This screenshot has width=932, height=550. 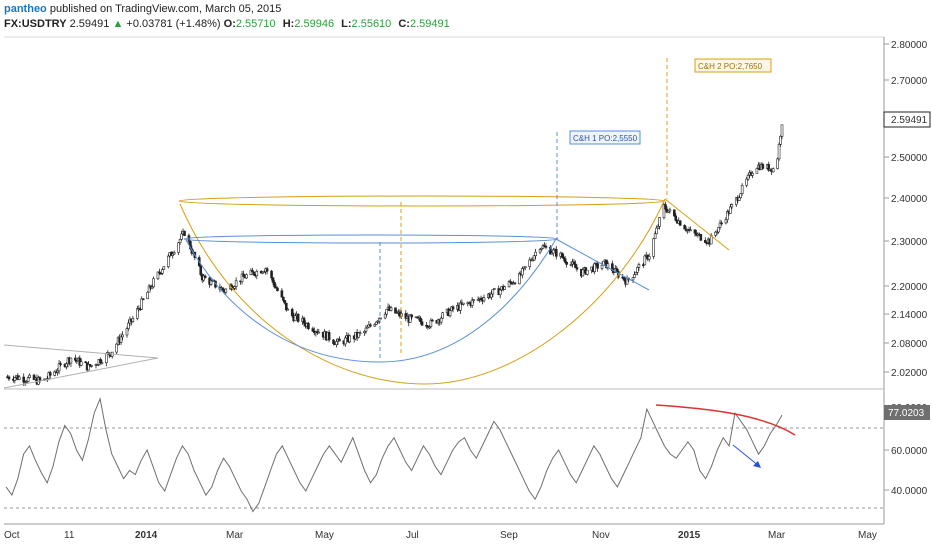 I want to click on symbol-label: FX:USDTRY, so click(x=35, y=24).